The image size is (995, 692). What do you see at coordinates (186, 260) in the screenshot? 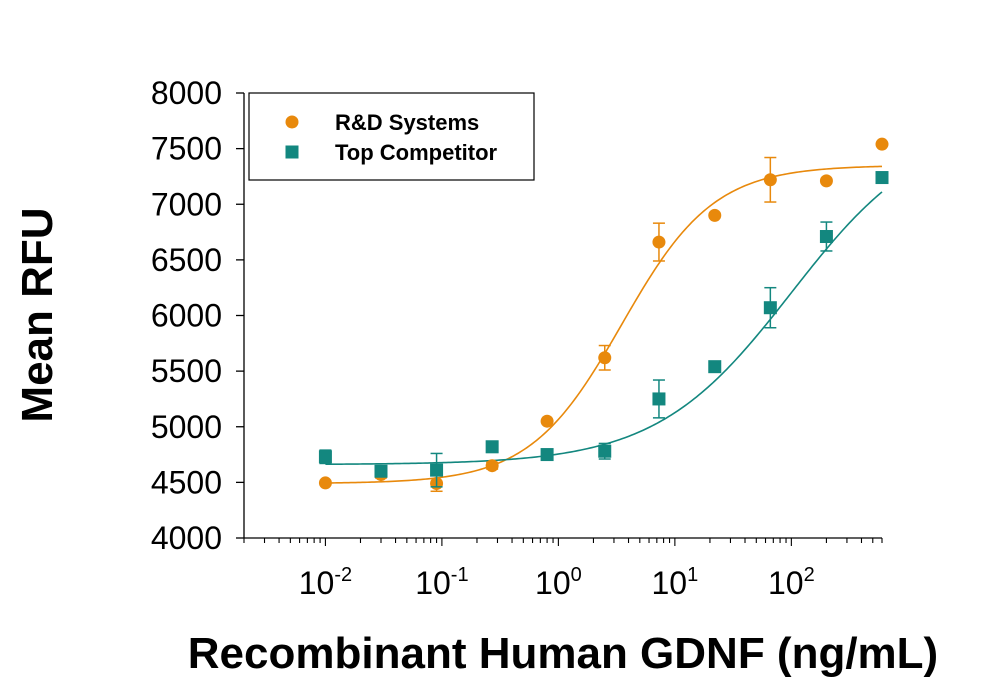
I see `y-tick-label: 6500` at bounding box center [186, 260].